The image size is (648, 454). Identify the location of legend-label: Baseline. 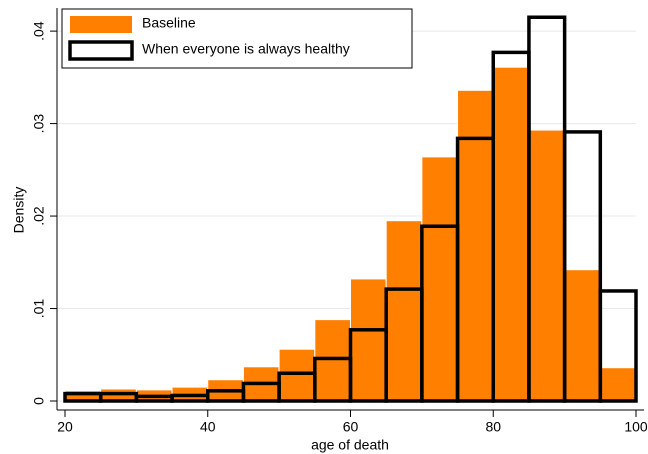
(169, 23).